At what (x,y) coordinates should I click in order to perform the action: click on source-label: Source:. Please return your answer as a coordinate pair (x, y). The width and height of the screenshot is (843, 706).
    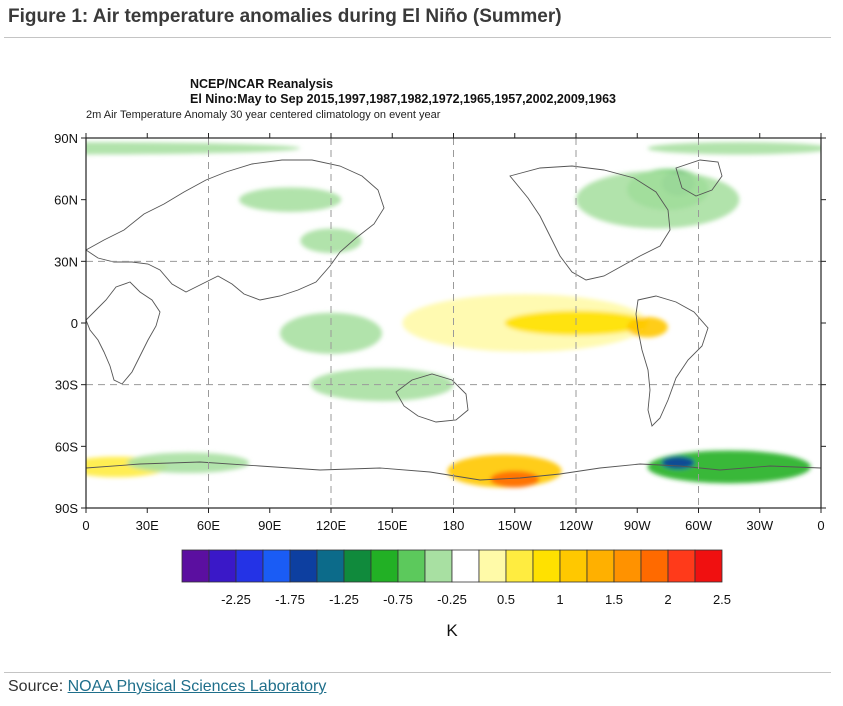
    Looking at the image, I should click on (38, 686).